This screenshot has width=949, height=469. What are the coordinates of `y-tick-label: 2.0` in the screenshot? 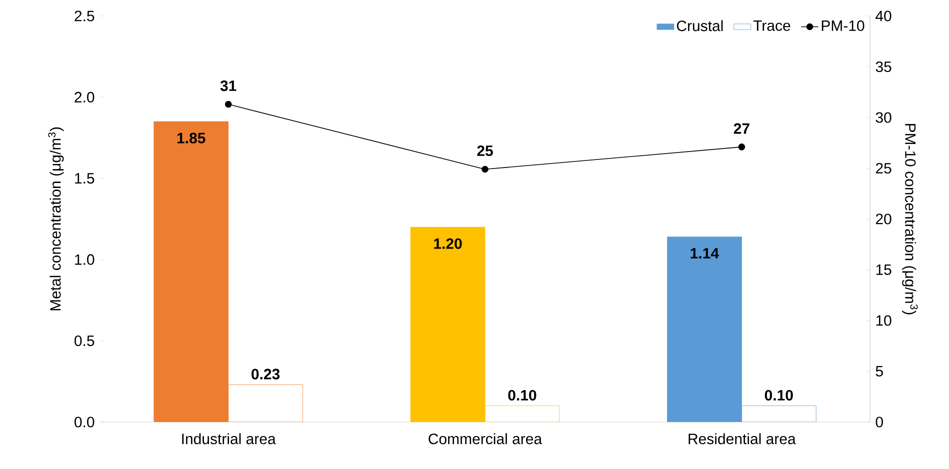 It's located at (84, 97).